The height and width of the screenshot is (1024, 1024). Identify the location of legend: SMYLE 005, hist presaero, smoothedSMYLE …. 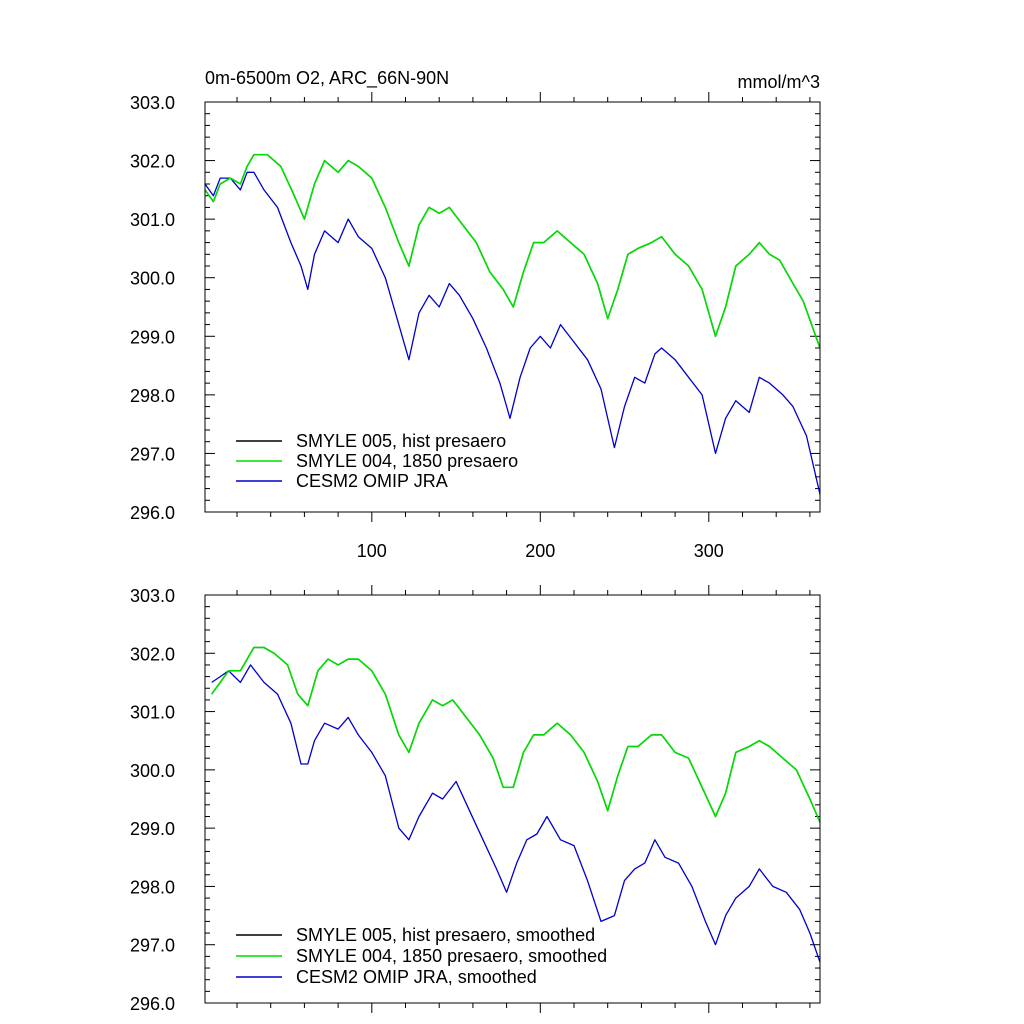
(421, 956).